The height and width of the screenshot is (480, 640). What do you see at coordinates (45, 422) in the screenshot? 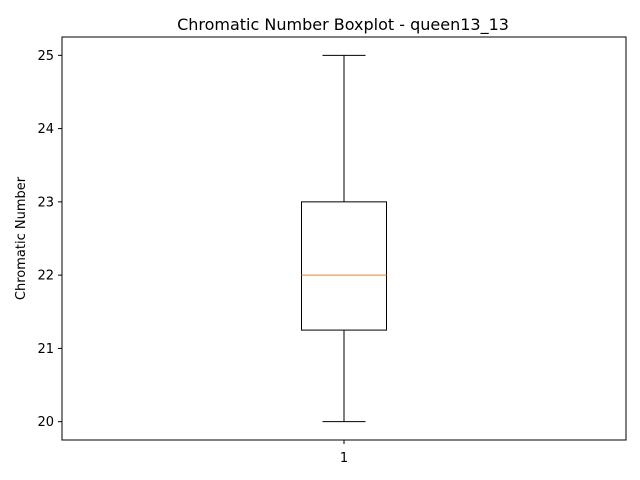
I see `y-tick-label: 20` at bounding box center [45, 422].